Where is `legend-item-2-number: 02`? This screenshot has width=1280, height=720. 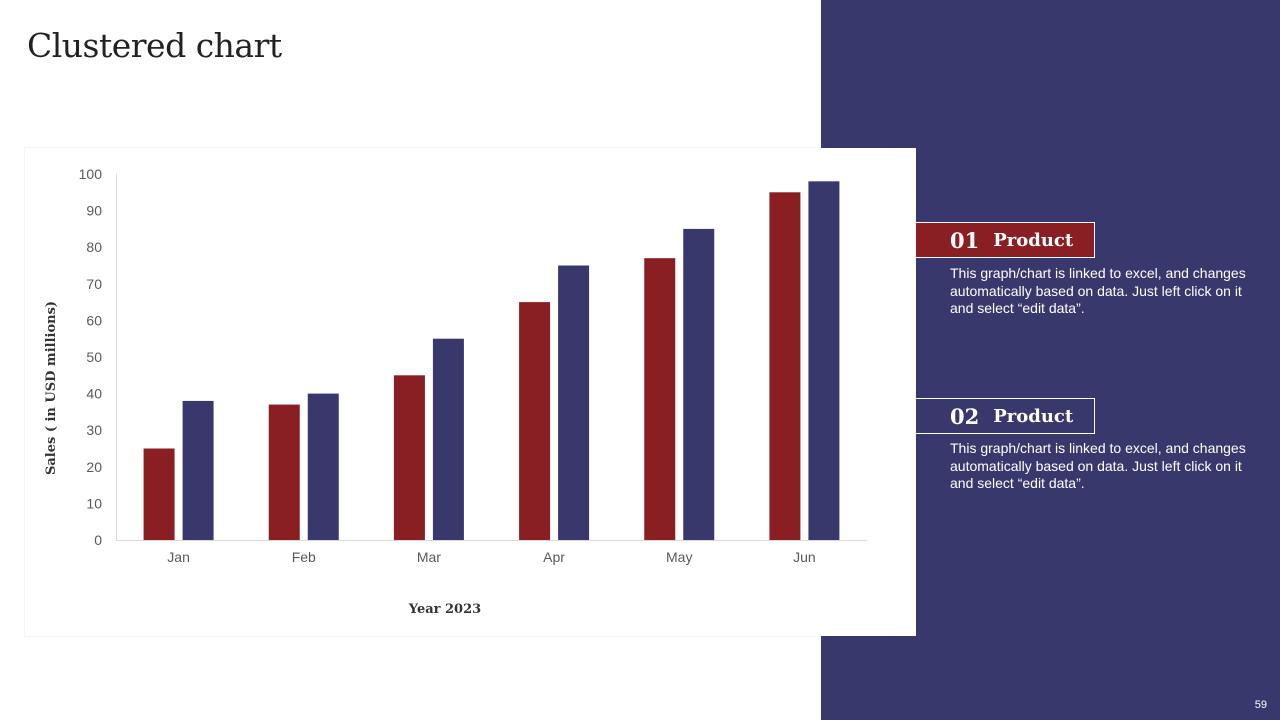
legend-item-2-number: 02 is located at coordinates (965, 416).